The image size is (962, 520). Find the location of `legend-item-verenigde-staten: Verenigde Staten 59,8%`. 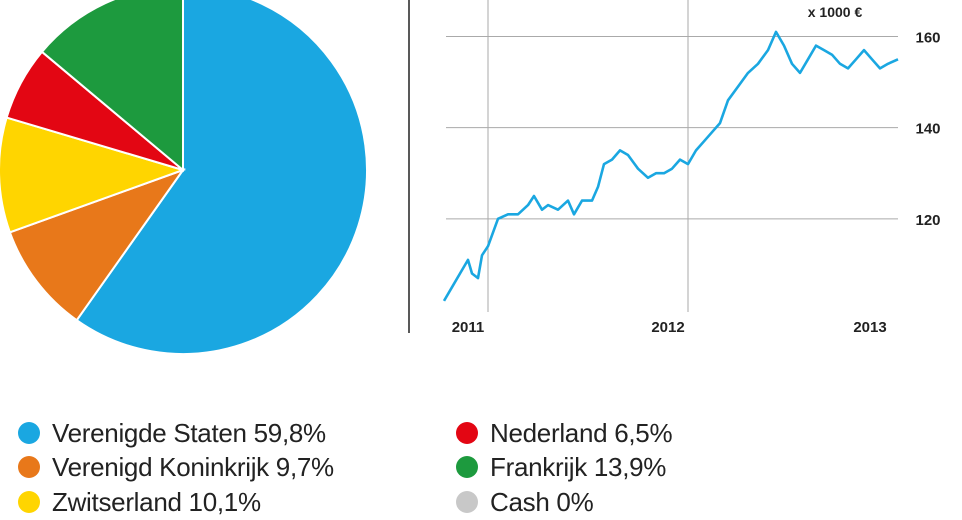

legend-item-verenigde-staten: Verenigde Staten 59,8% is located at coordinates (172, 433).